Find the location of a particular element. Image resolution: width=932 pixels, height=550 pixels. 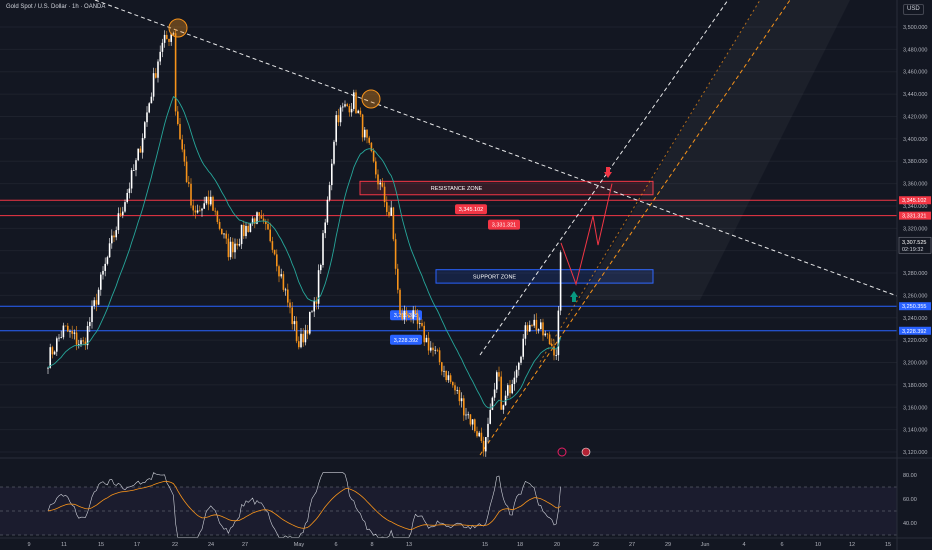

y-tick-label: 3,260.000 is located at coordinates (915, 296).